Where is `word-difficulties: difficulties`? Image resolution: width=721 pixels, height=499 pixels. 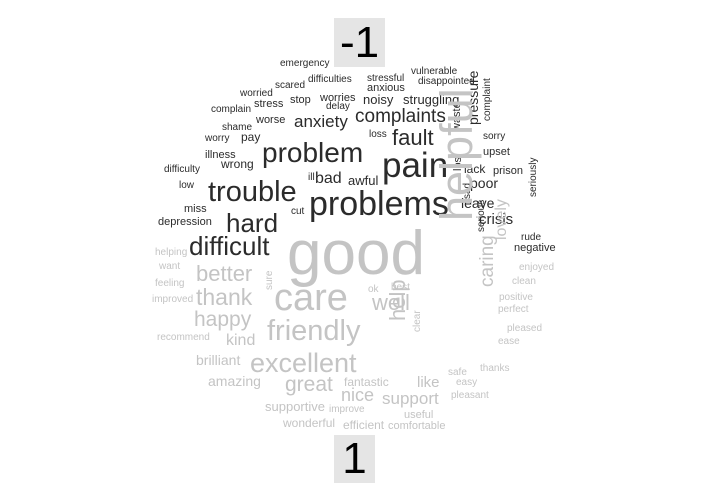
word-difficulties: difficulties is located at coordinates (330, 79).